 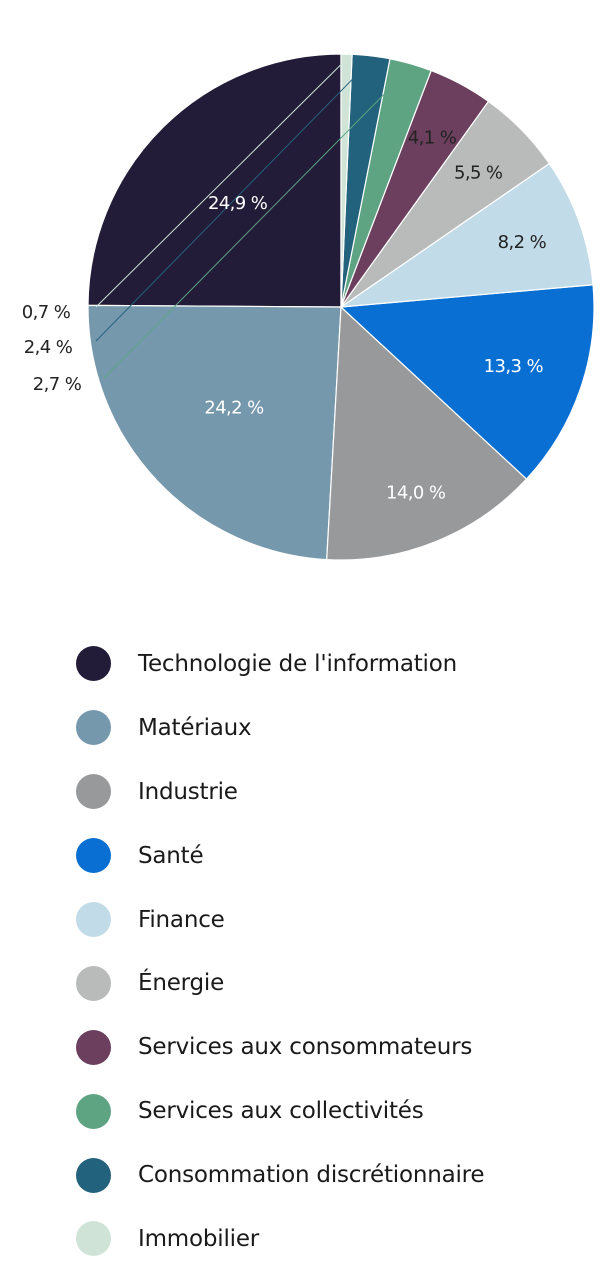 I want to click on slice-value-label: 8,2 %, so click(x=522, y=242).